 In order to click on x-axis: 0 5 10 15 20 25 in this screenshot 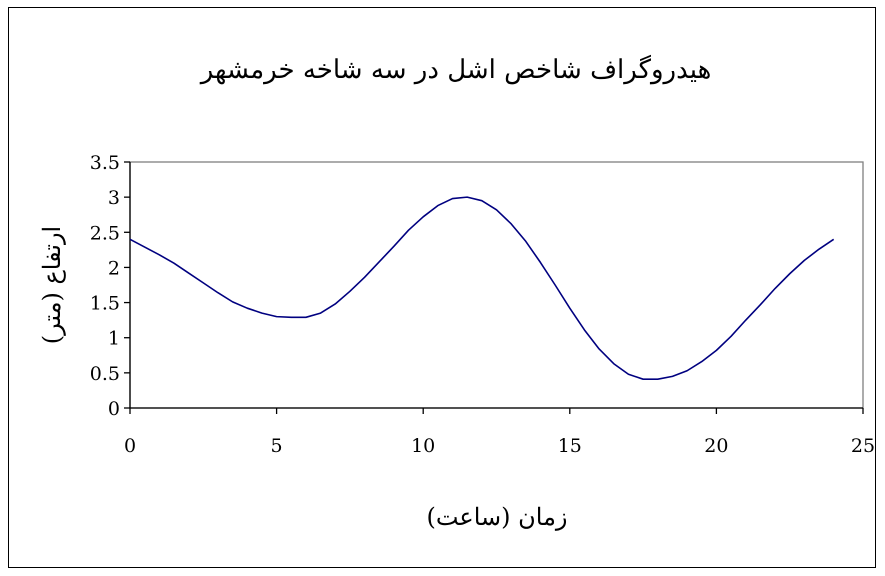, I will do `click(499, 432)`.